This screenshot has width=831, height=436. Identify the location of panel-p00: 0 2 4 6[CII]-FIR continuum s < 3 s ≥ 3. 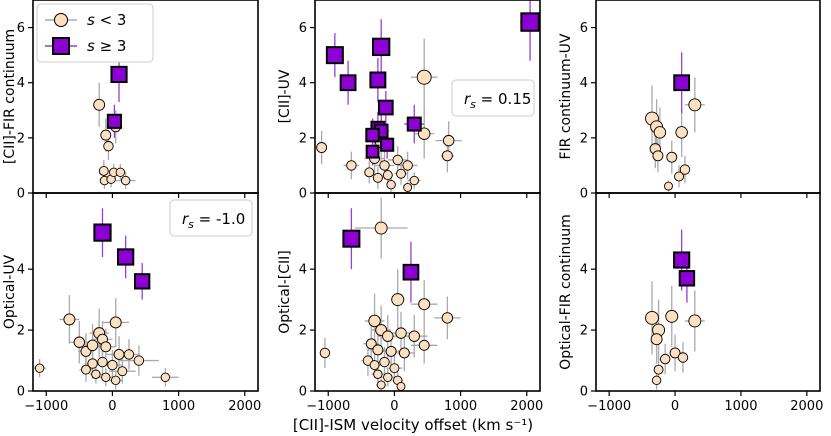
(130, 101).